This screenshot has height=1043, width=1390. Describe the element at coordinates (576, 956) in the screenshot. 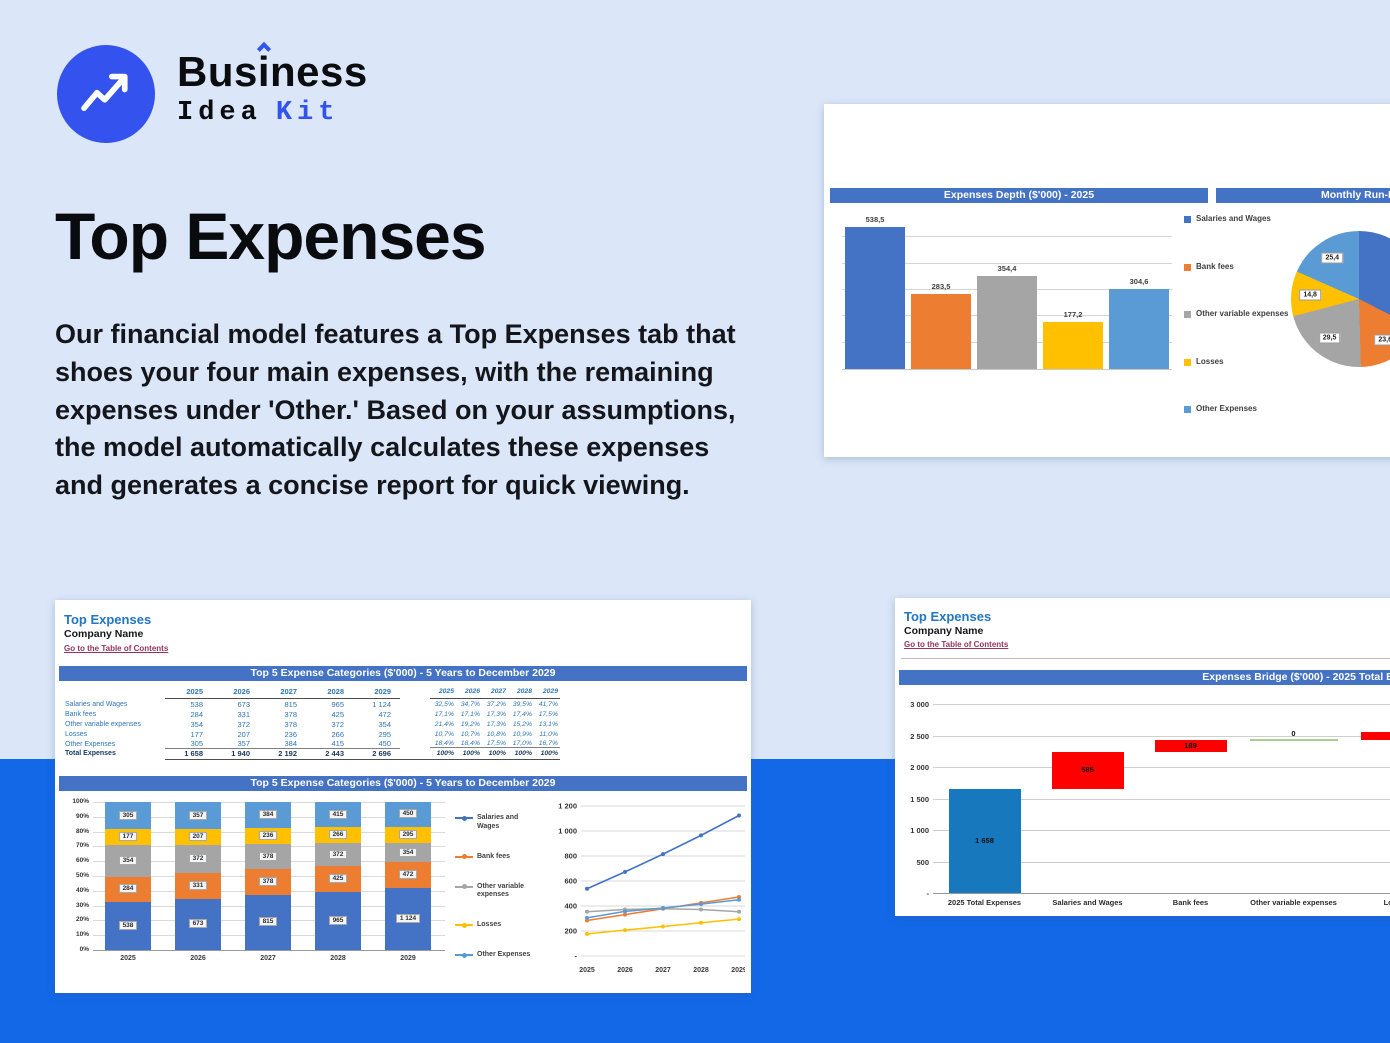

I see `y-axis-label: -` at that location.